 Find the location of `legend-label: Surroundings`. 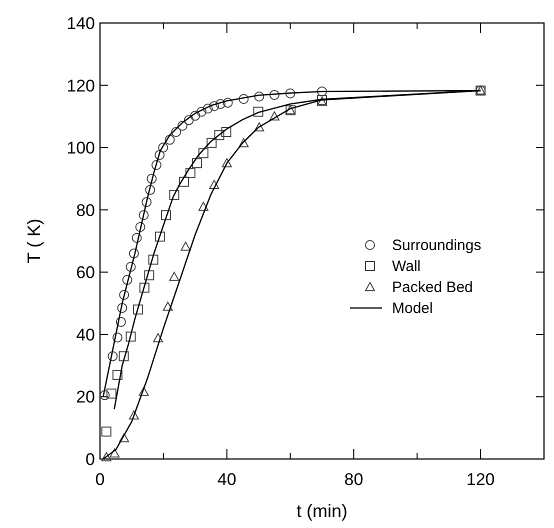

legend-label: Surroundings is located at coordinates (437, 245).